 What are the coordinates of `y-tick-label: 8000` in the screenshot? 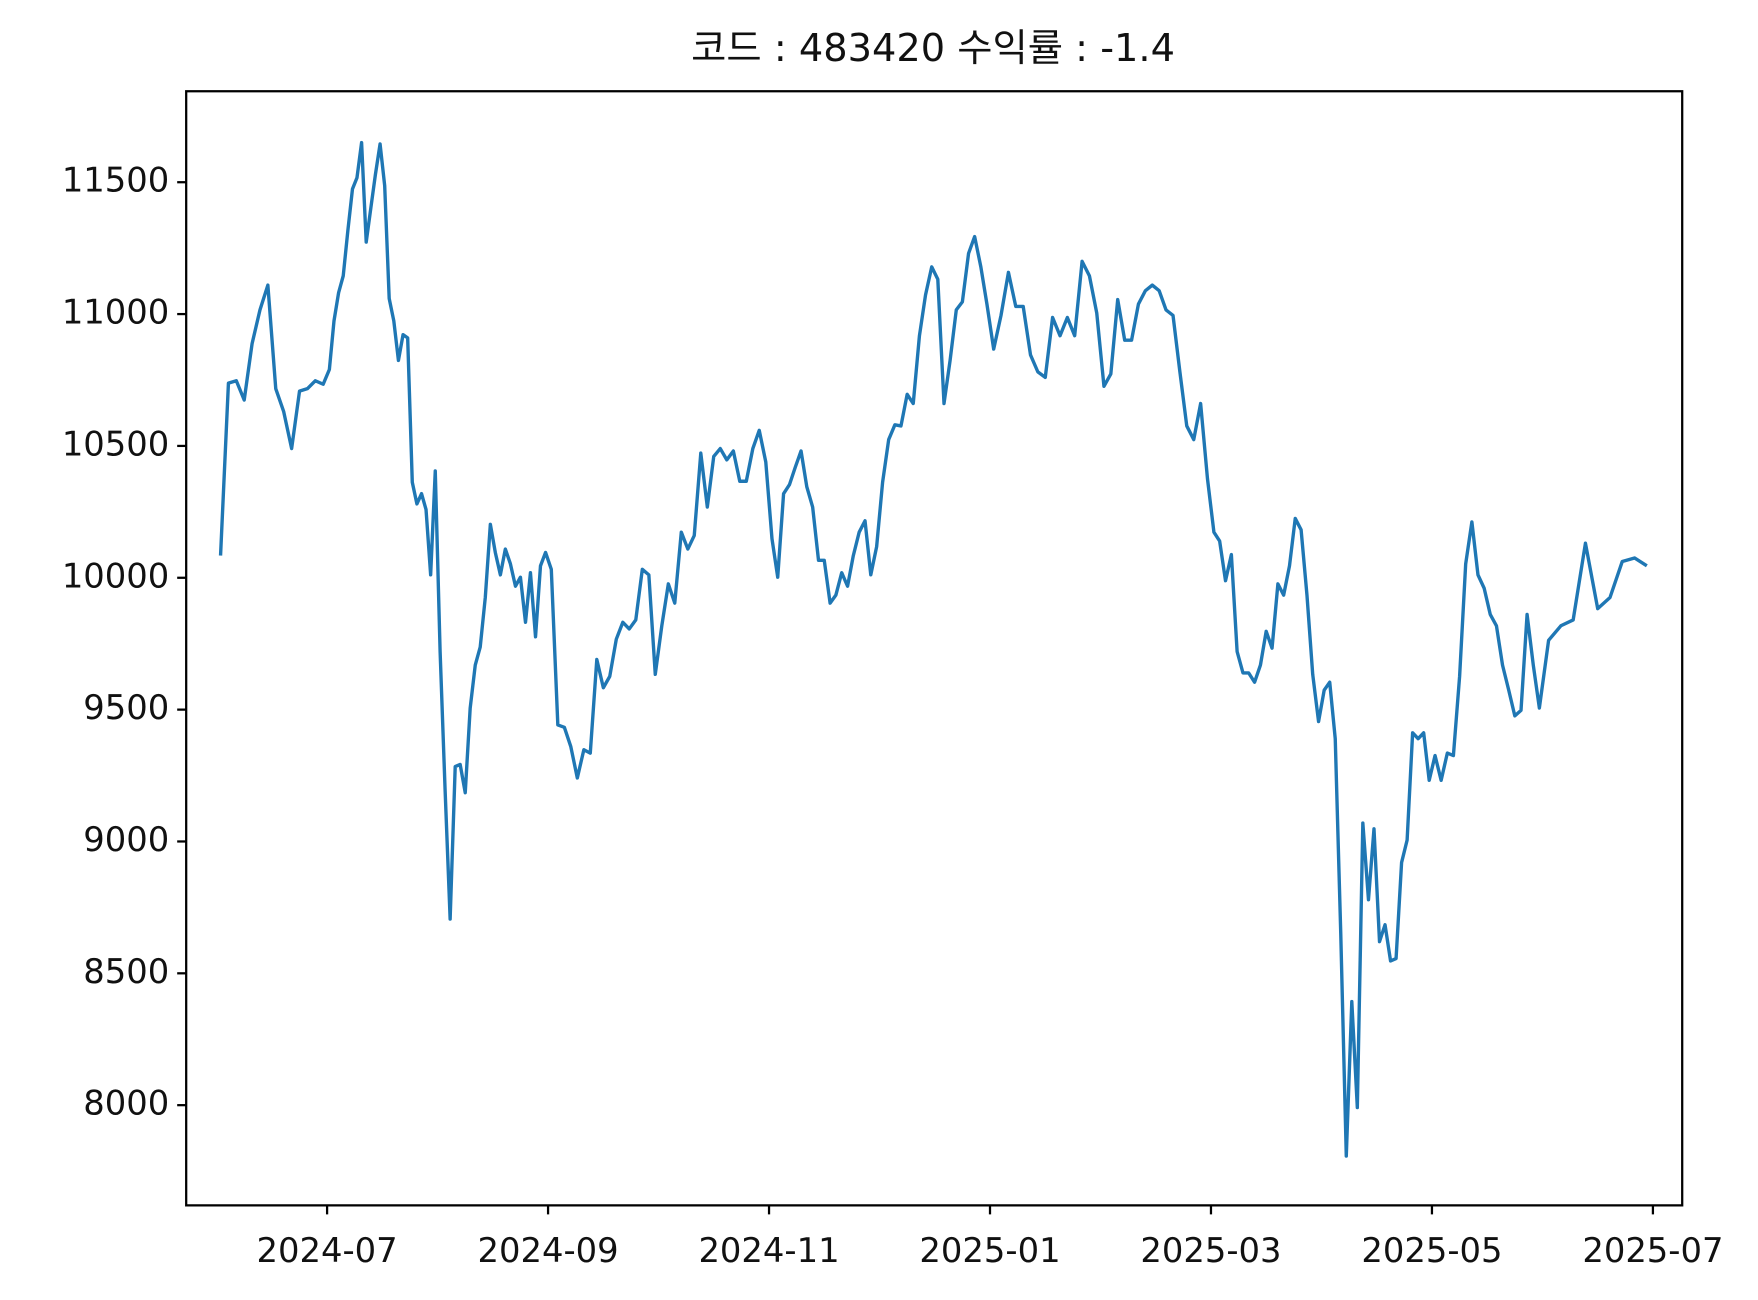 It's located at (126, 1103).